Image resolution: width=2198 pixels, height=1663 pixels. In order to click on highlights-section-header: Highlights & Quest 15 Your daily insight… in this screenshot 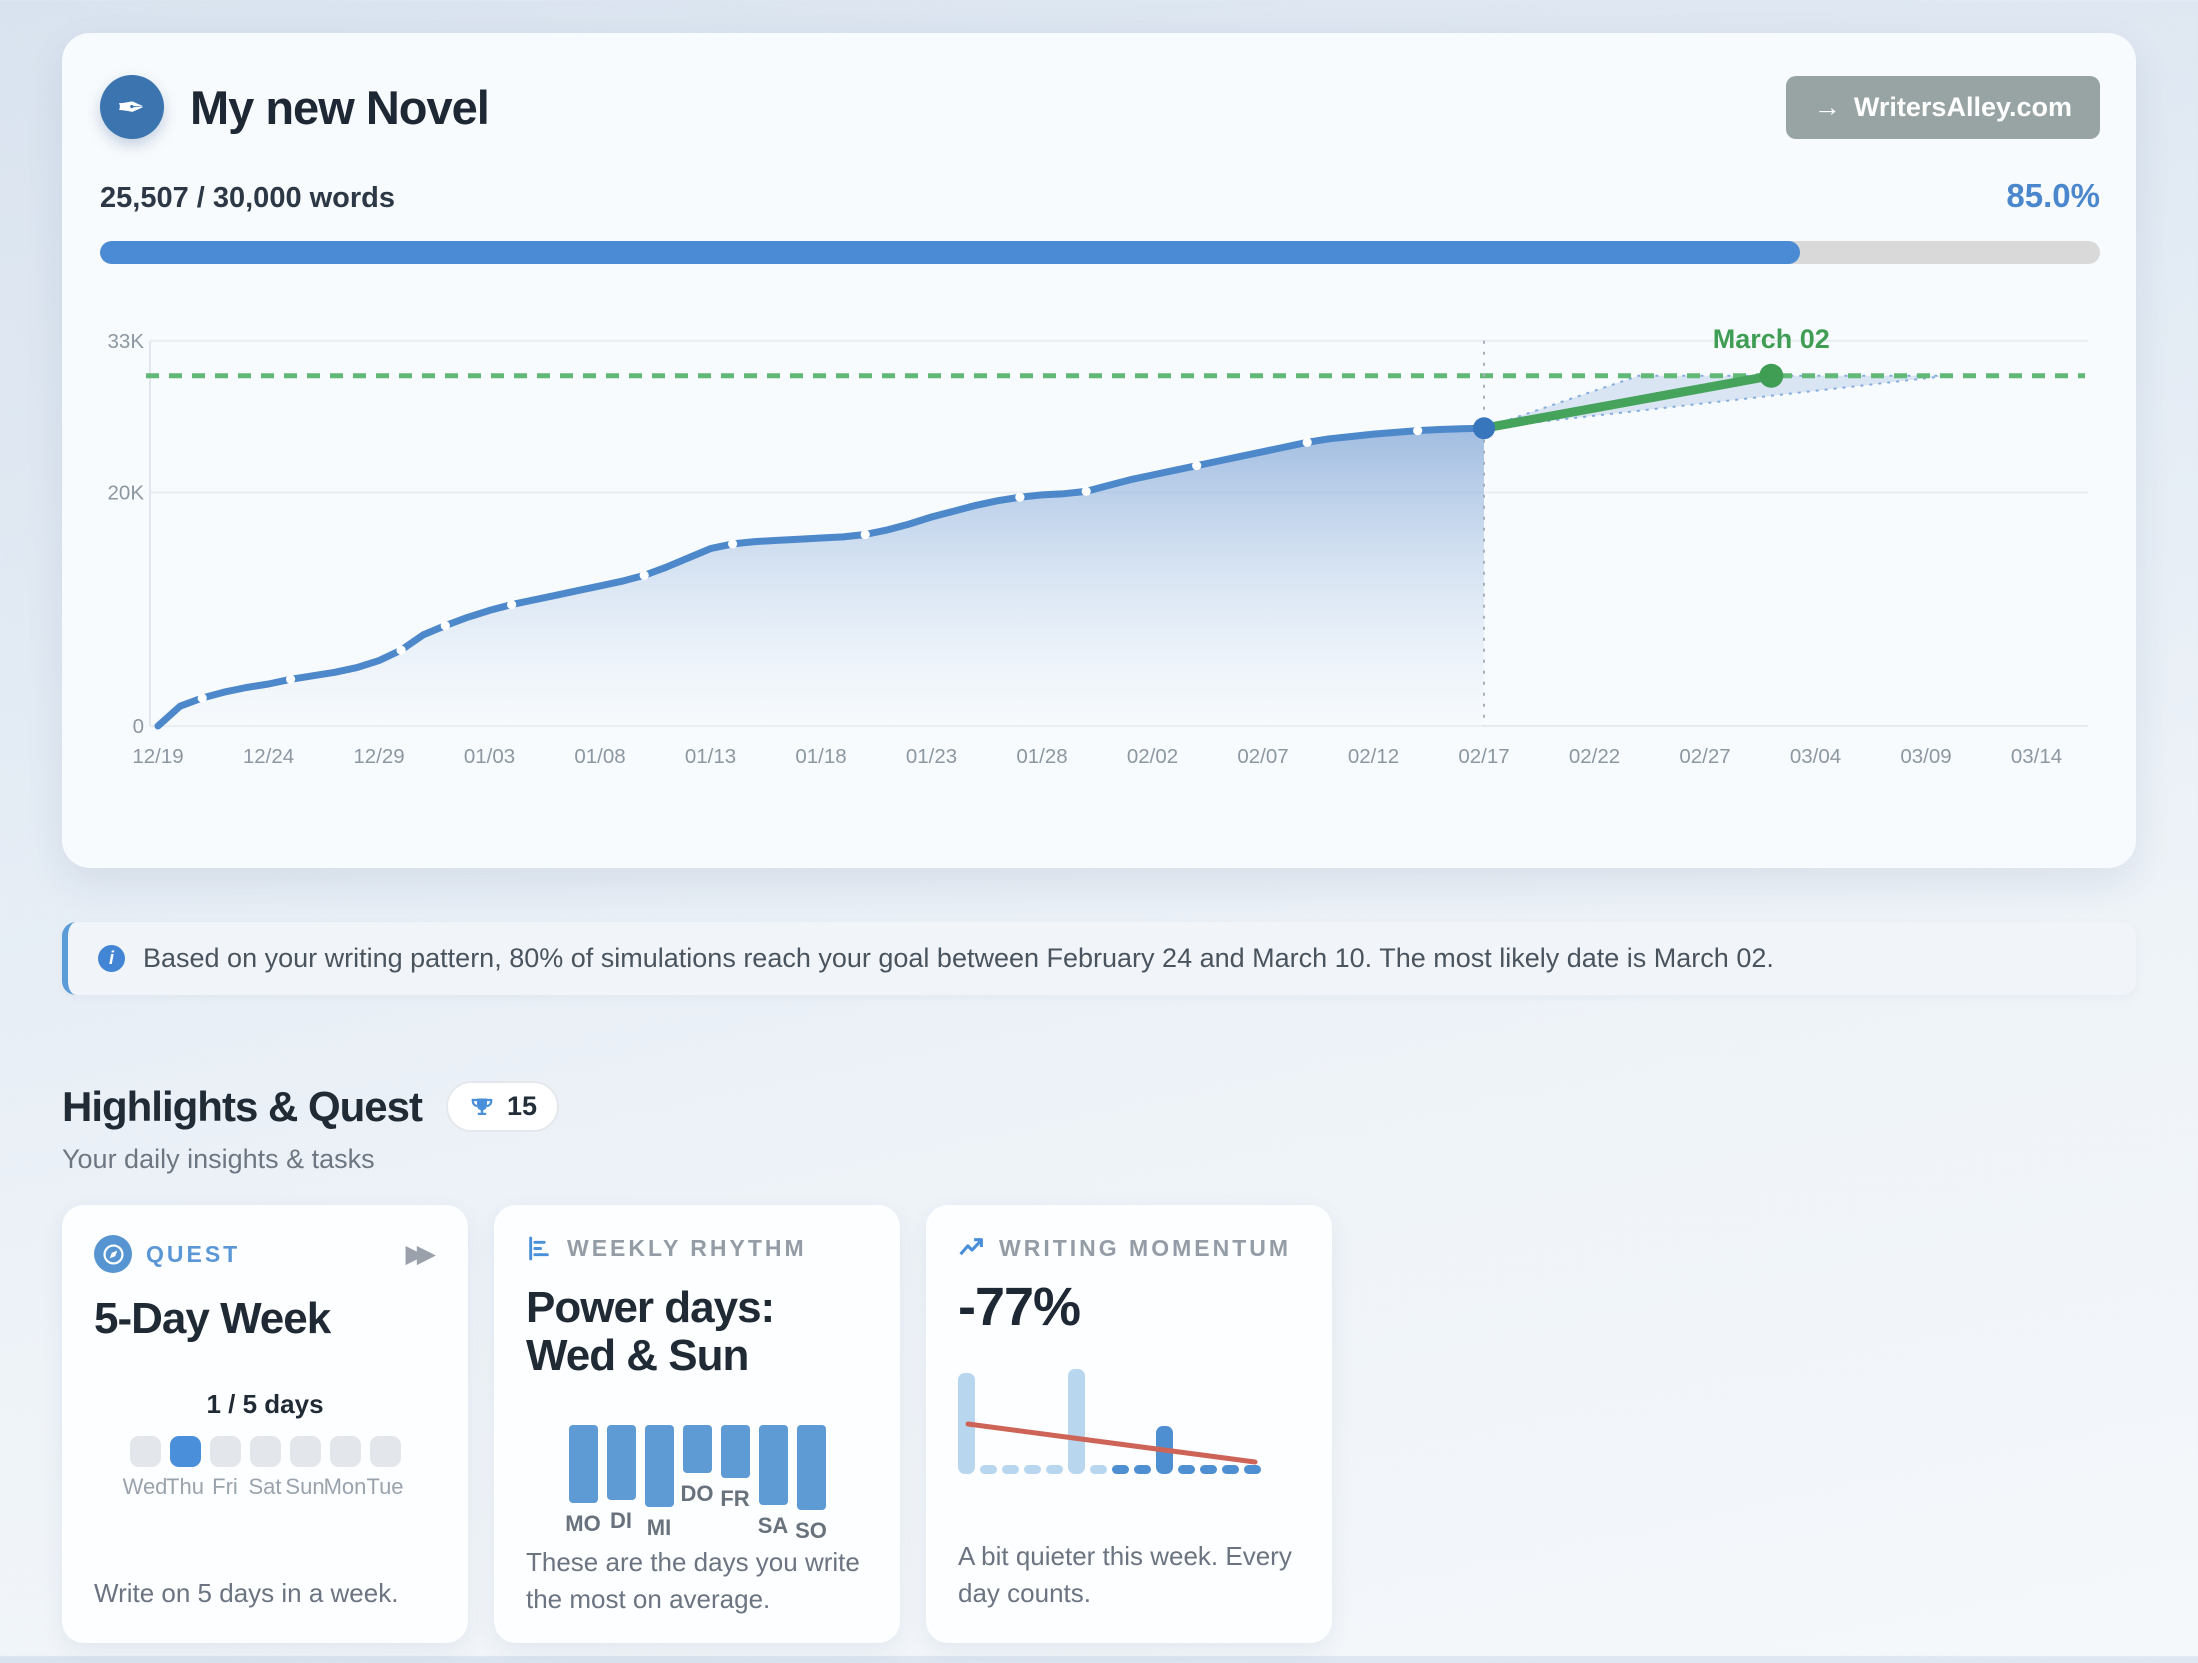, I will do `click(1099, 1128)`.